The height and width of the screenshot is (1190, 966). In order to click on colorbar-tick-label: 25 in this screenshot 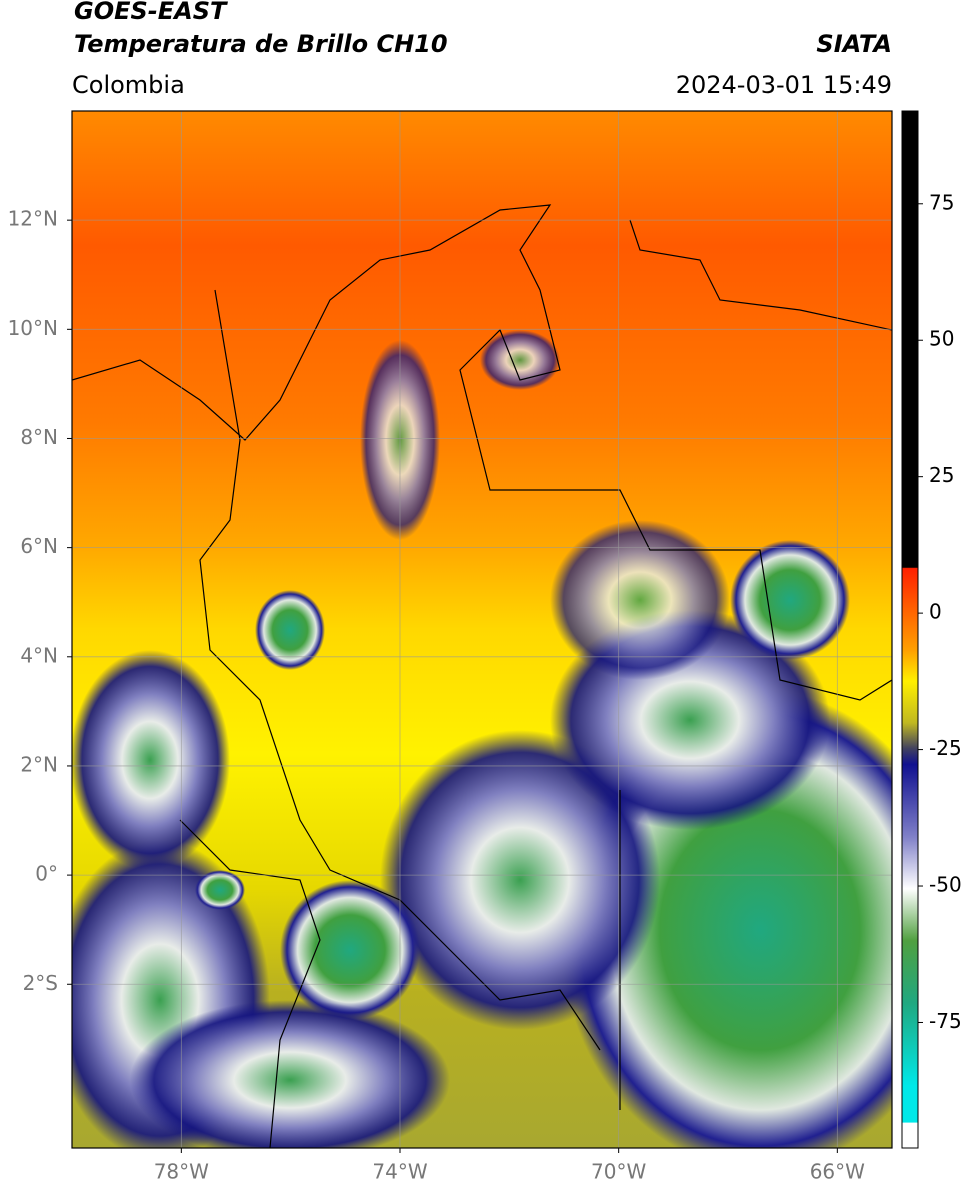, I will do `click(941, 475)`.